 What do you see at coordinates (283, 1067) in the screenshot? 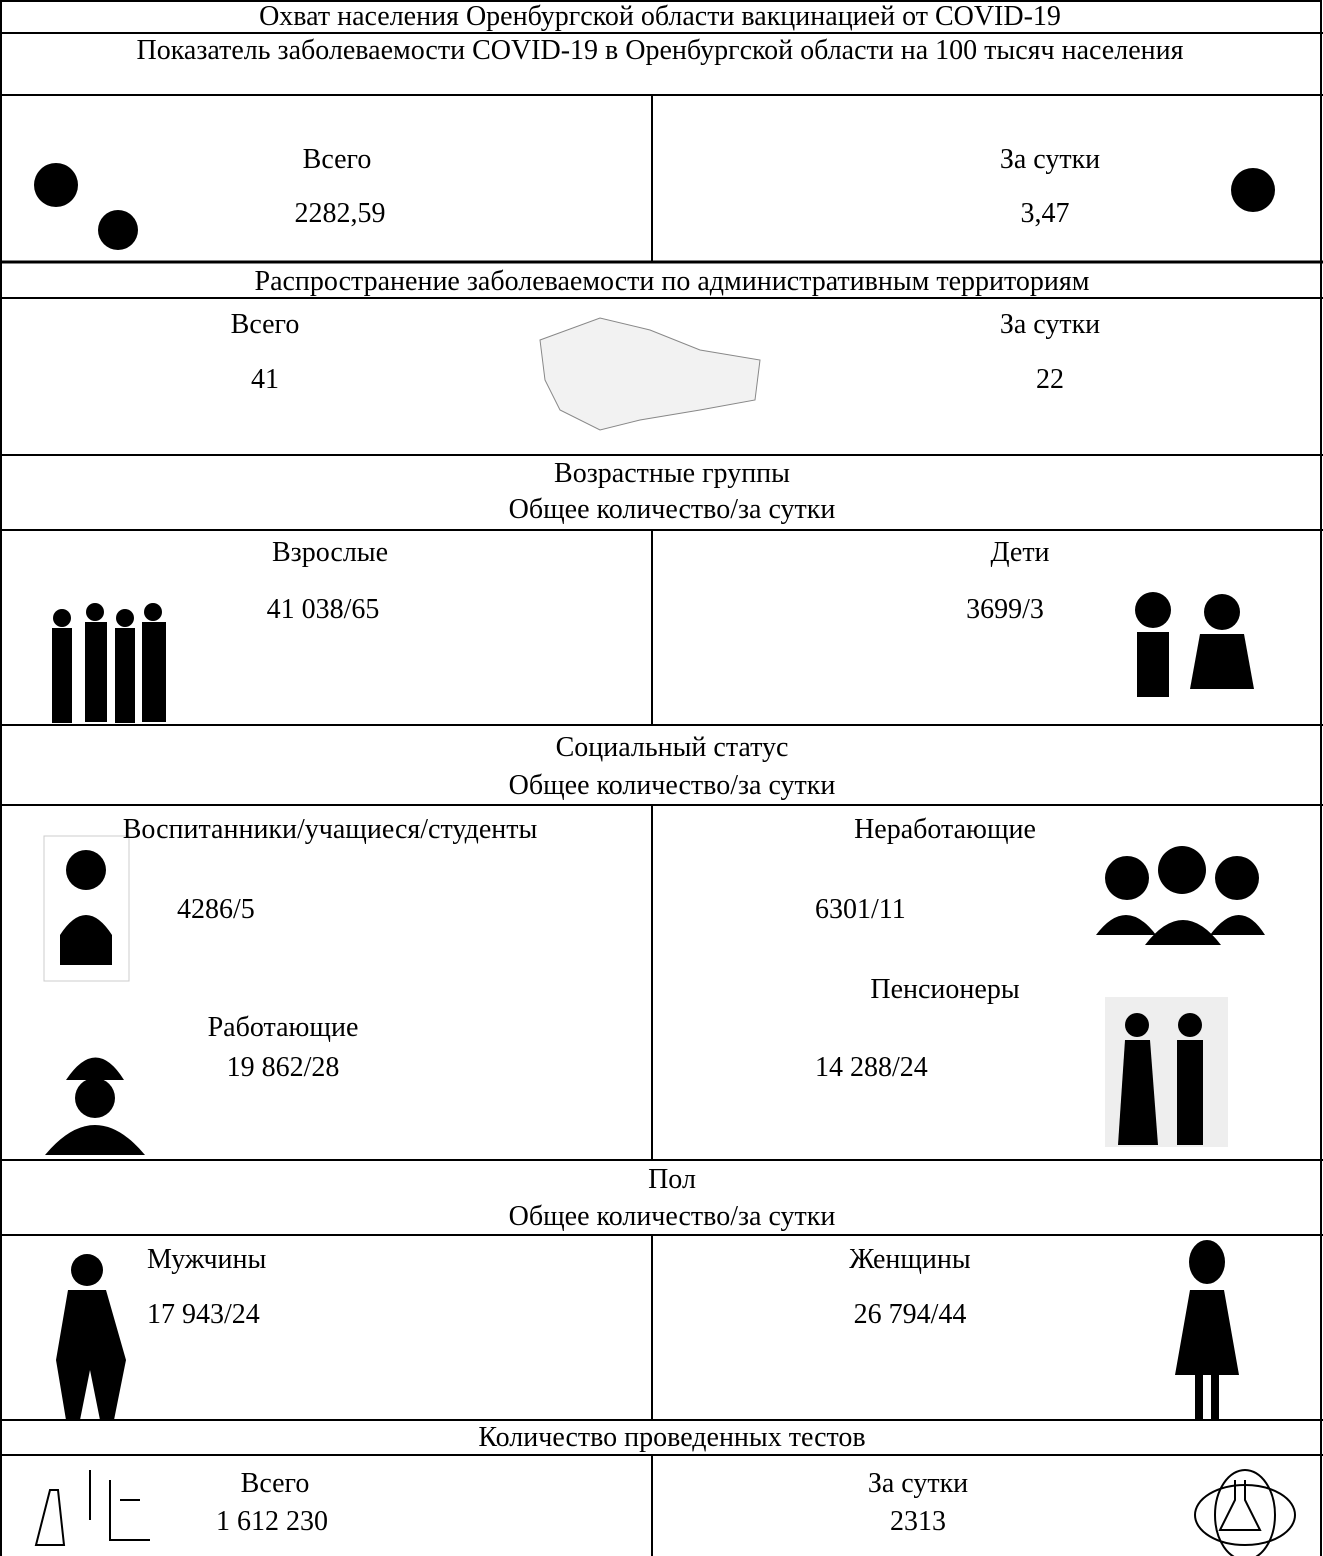
I see `cell-value: 19 862/28` at bounding box center [283, 1067].